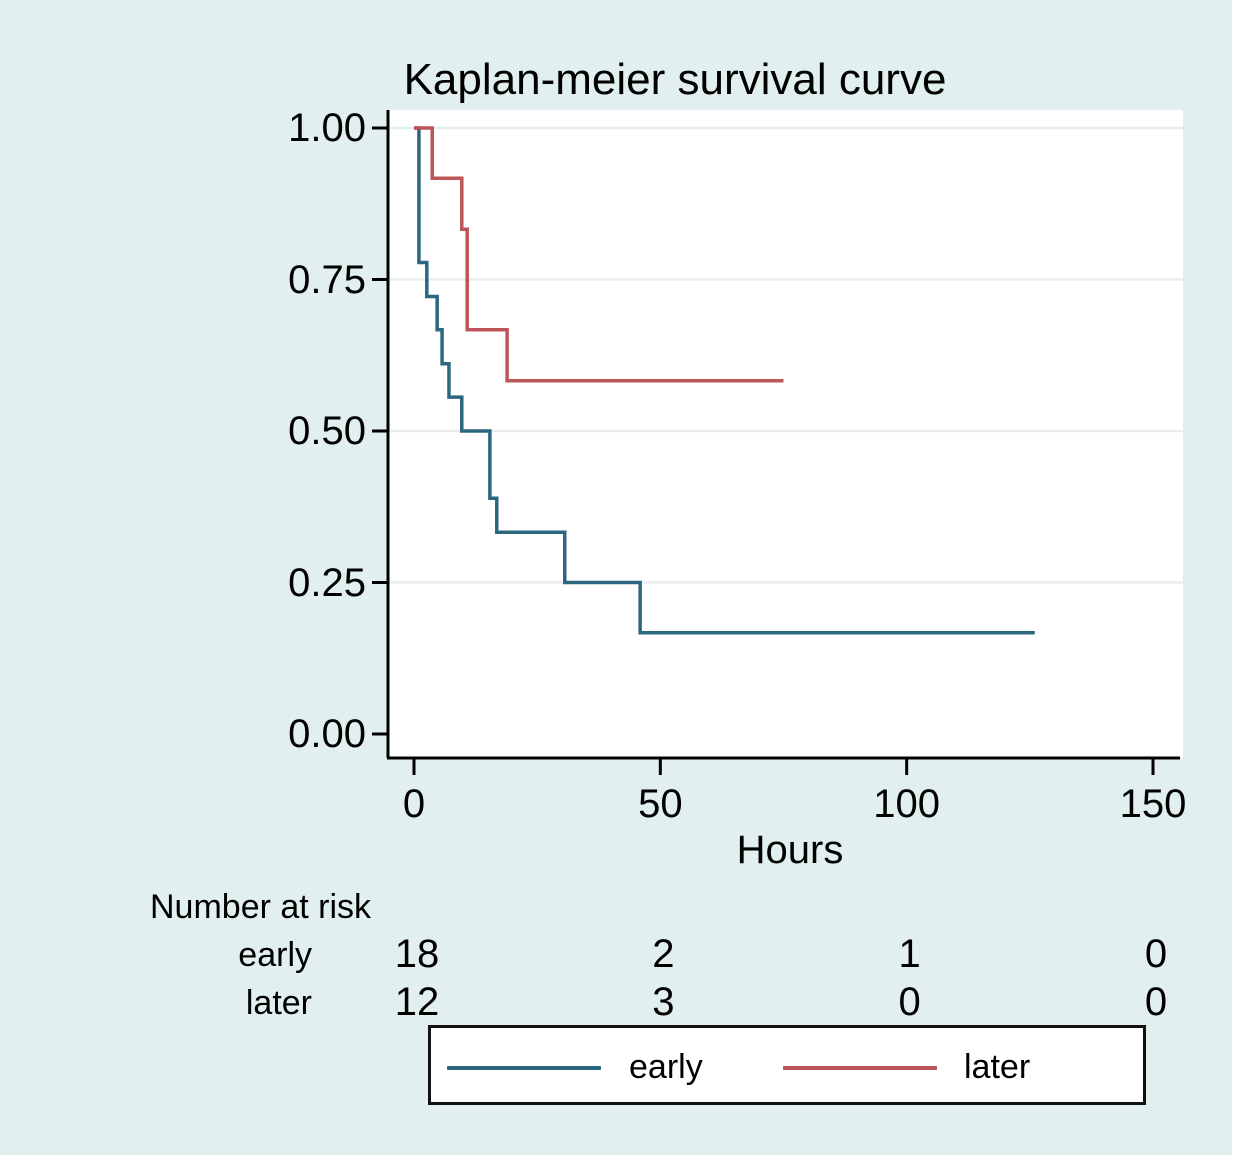 The height and width of the screenshot is (1167, 1250). I want to click on risk-count: 18, so click(417, 954).